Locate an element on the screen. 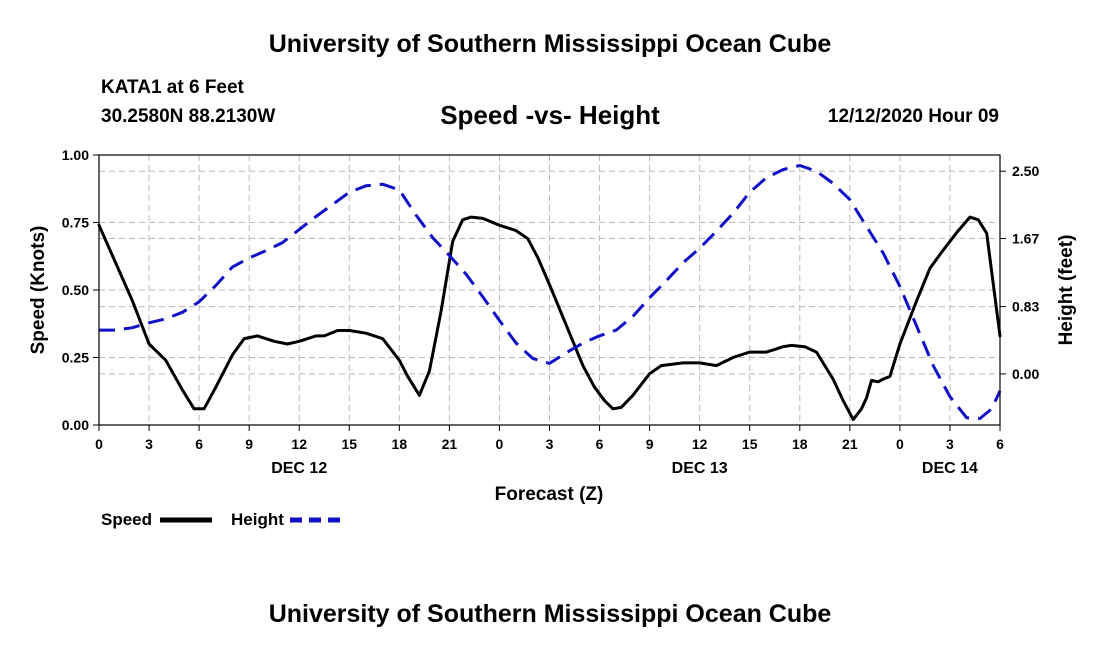 This screenshot has width=1100, height=650. legend-label-height: Height is located at coordinates (257, 519).